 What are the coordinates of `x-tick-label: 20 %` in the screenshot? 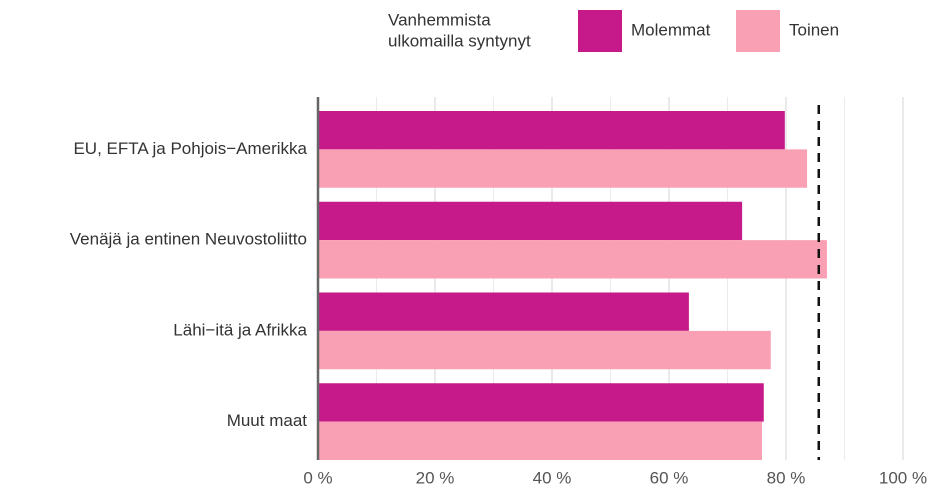 It's located at (435, 477).